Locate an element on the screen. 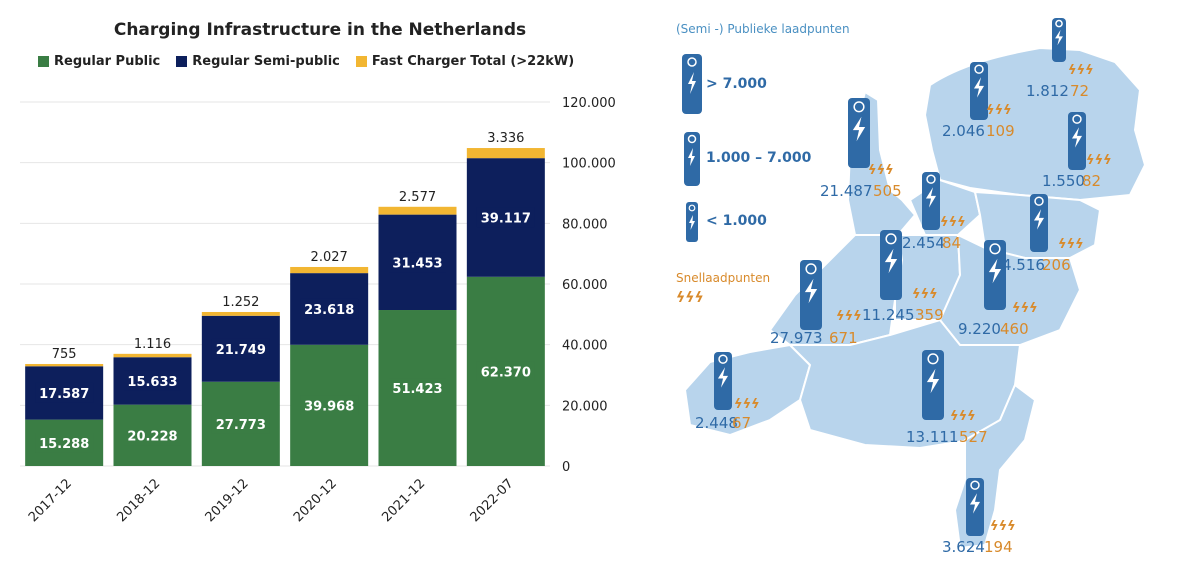 Image resolution: width=1200 pixels, height=575 pixels. fast-chargers-label: 359 is located at coordinates (929, 315).